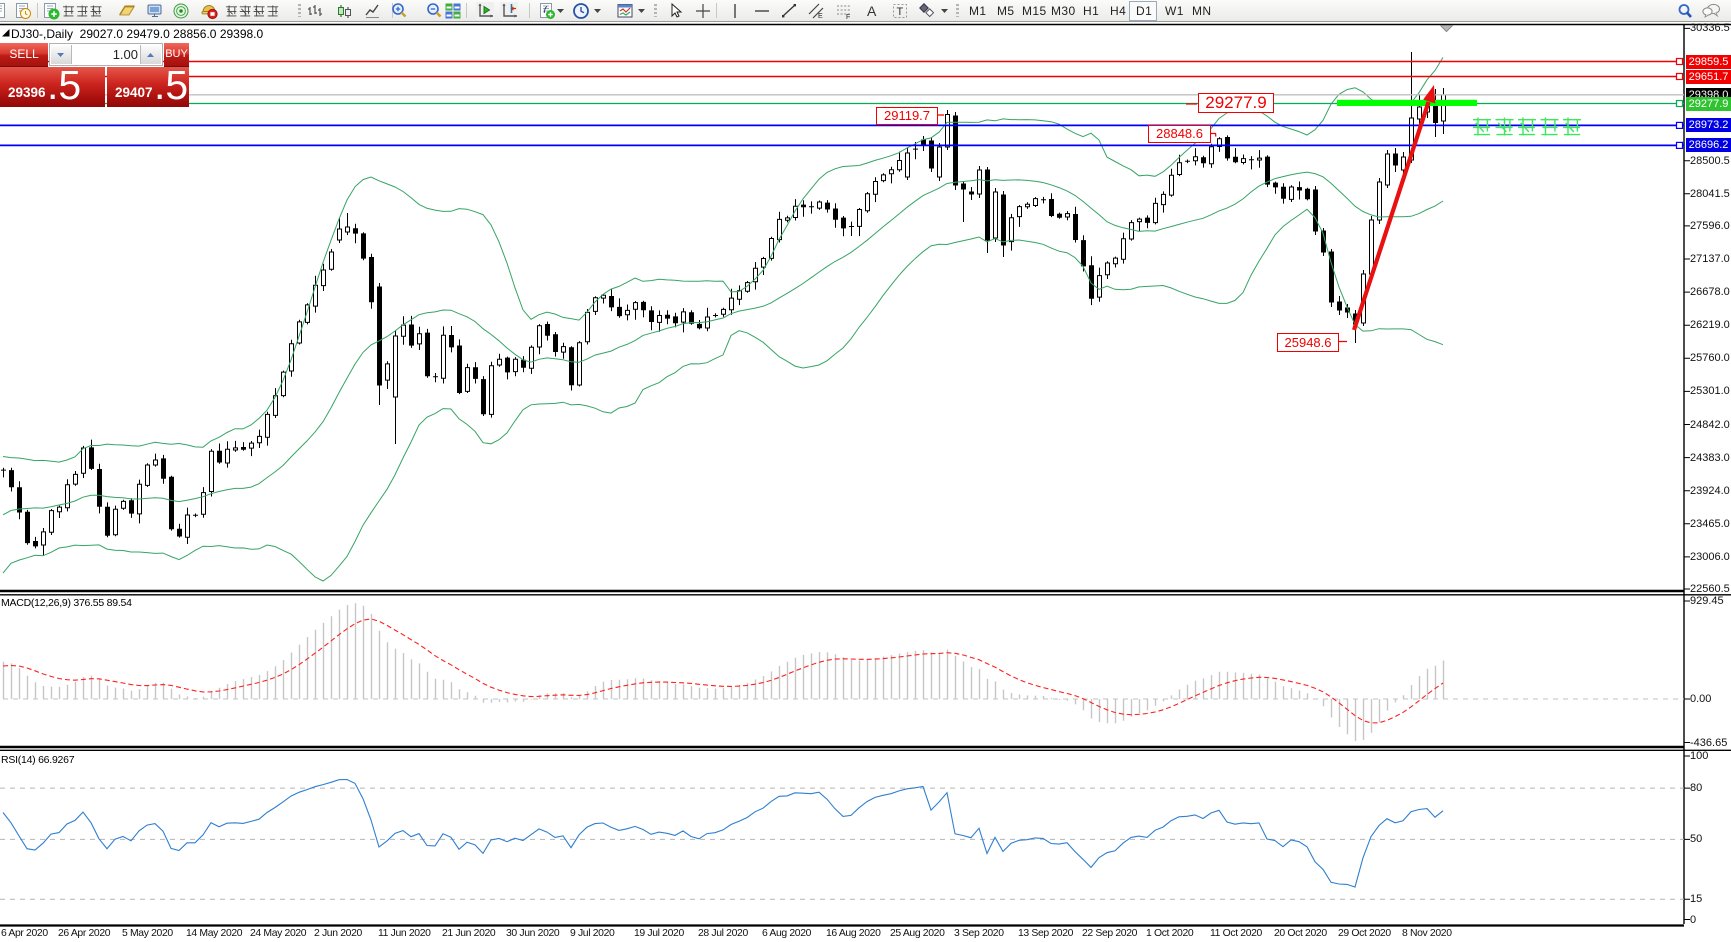 This screenshot has width=1731, height=942. Describe the element at coordinates (900, 12) in the screenshot. I see `svg-text: T` at that location.